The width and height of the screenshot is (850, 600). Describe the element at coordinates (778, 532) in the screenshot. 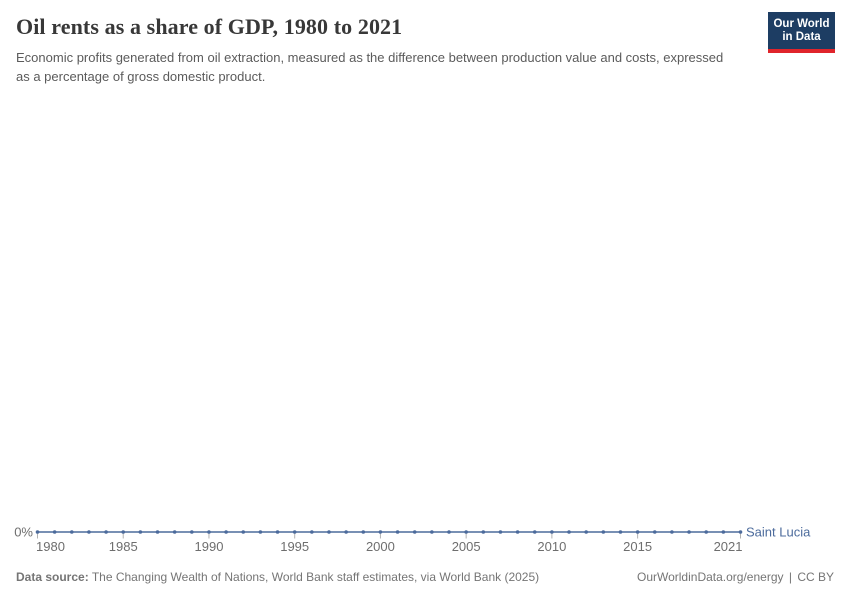

I see `entity-label: Saint Lucia` at that location.